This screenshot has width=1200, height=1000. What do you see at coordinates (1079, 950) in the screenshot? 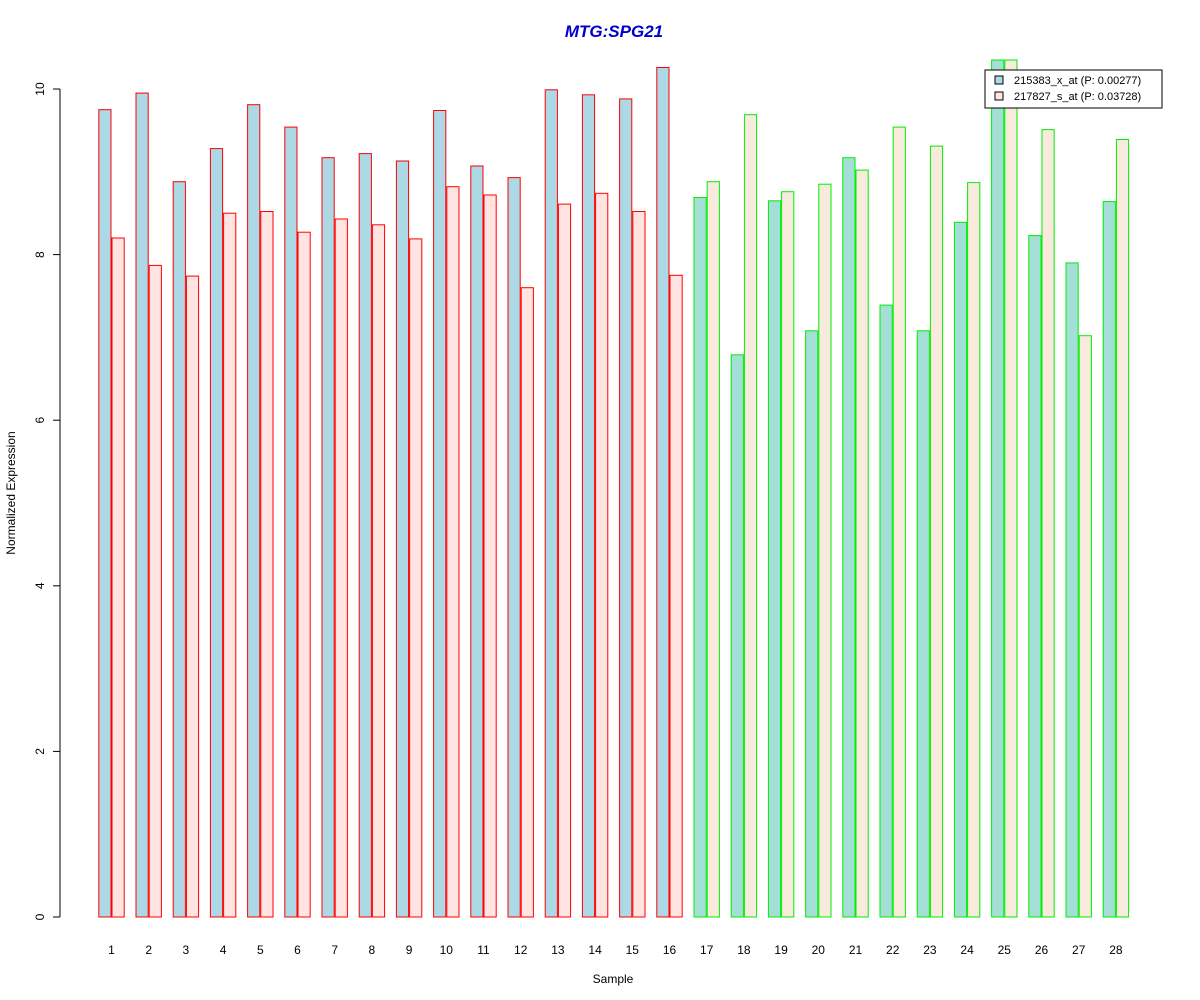
I see `x-tick-label: 27` at bounding box center [1079, 950].